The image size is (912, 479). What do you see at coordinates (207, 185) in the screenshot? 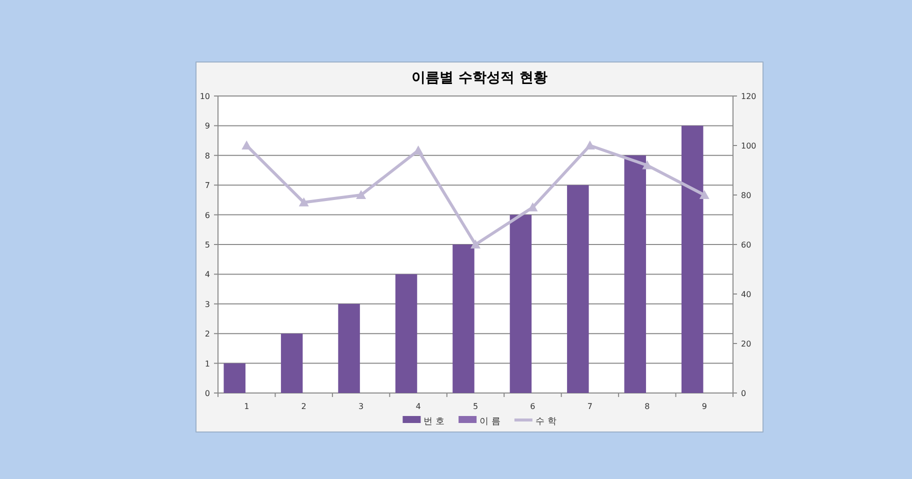
I see `y-tick-label: 7` at bounding box center [207, 185].